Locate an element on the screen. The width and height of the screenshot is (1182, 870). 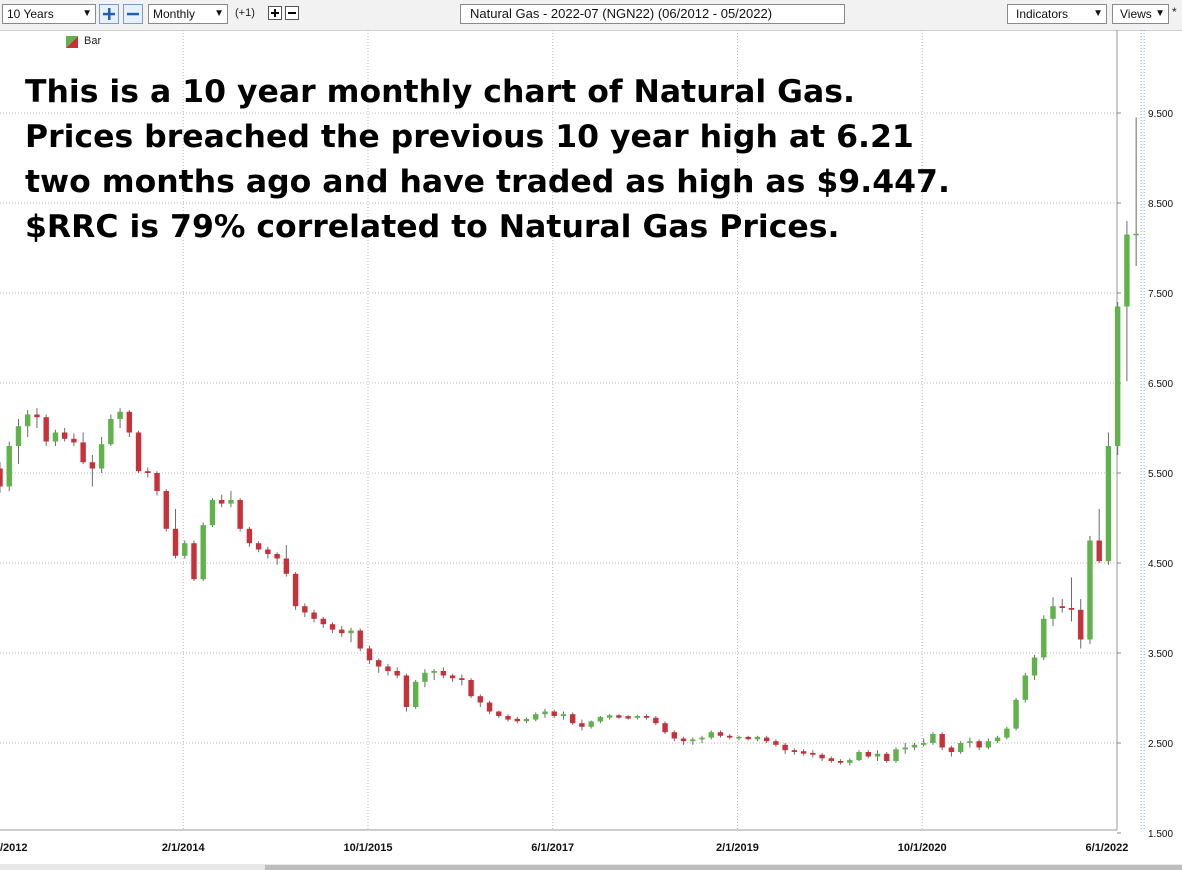
legend-label: Bar is located at coordinates (93, 41).